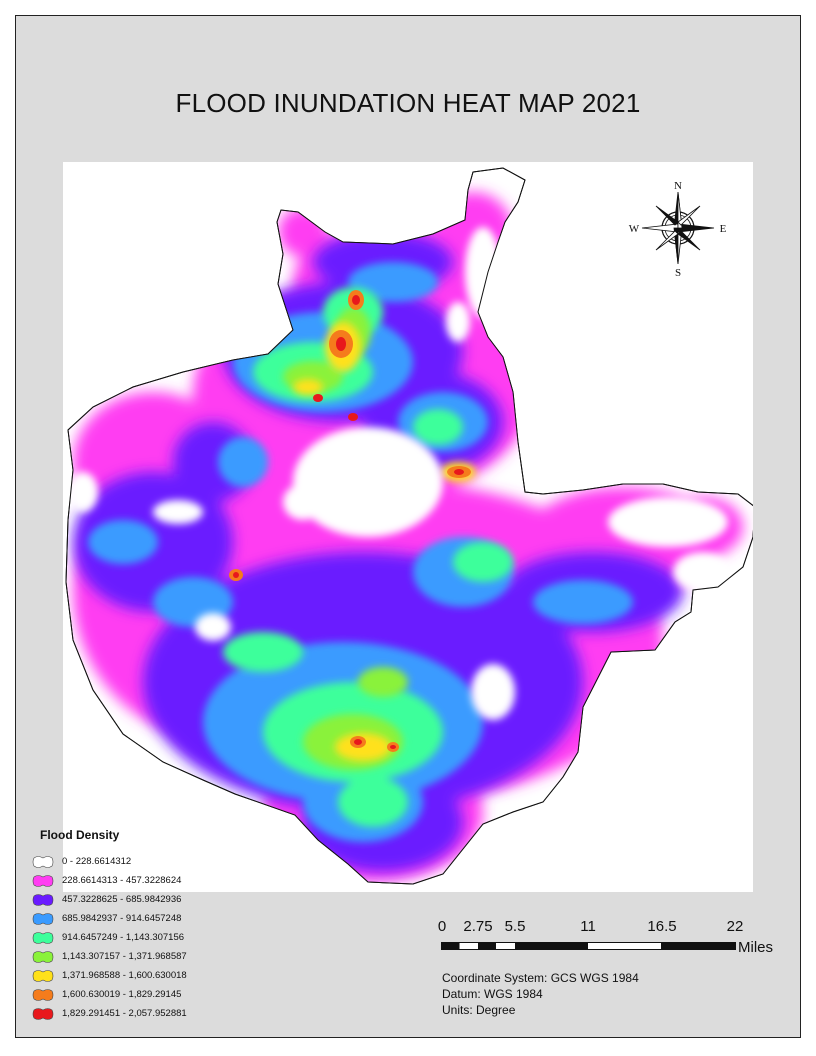 This screenshot has height=1056, width=816. Describe the element at coordinates (735, 926) in the screenshot. I see `scale-label: 22` at that location.